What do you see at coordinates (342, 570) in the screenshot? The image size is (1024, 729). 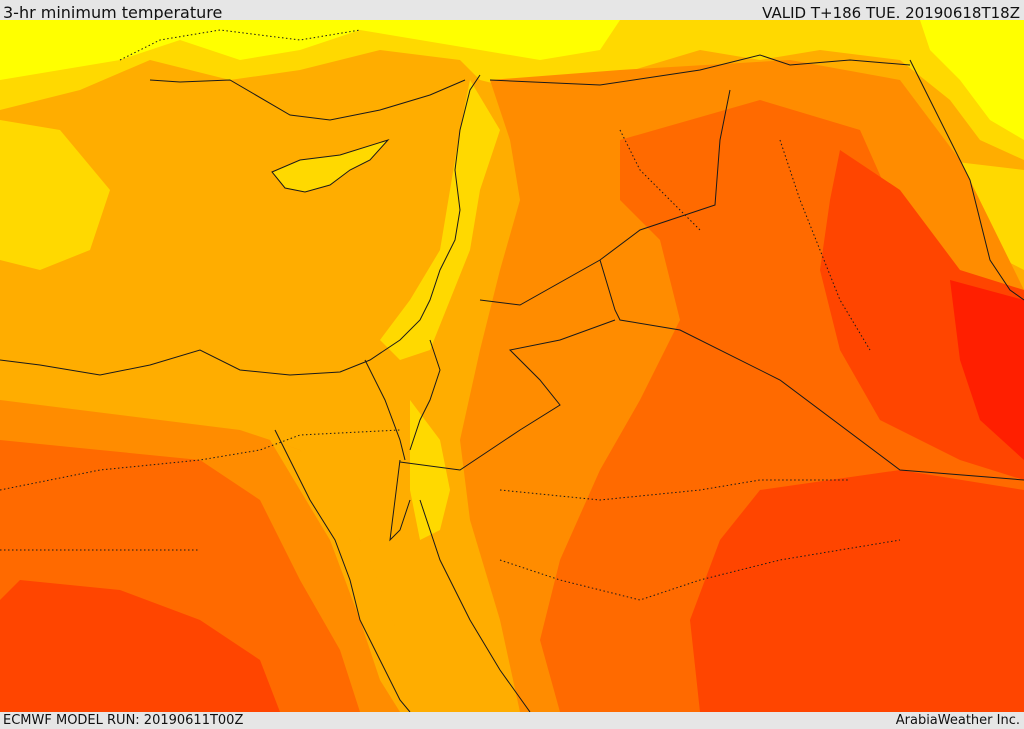 I see `gulf-of-suez-coast` at bounding box center [342, 570].